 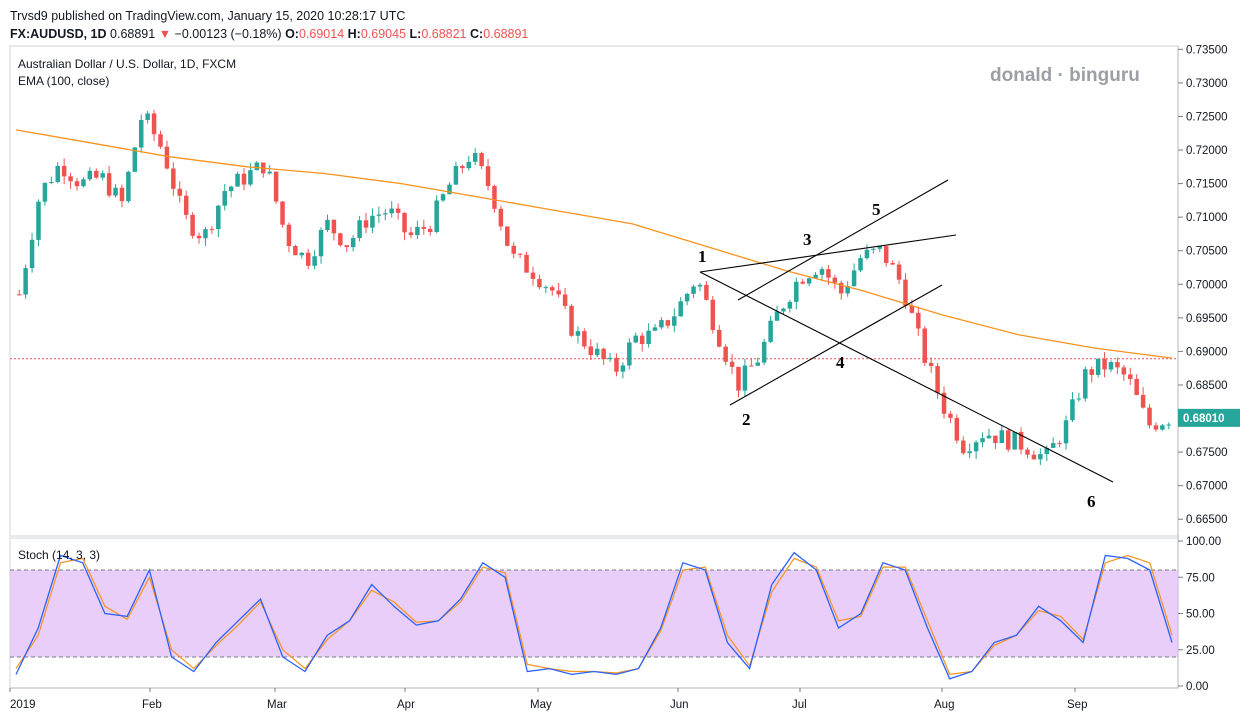 I want to click on close-label: C:, so click(x=477, y=34).